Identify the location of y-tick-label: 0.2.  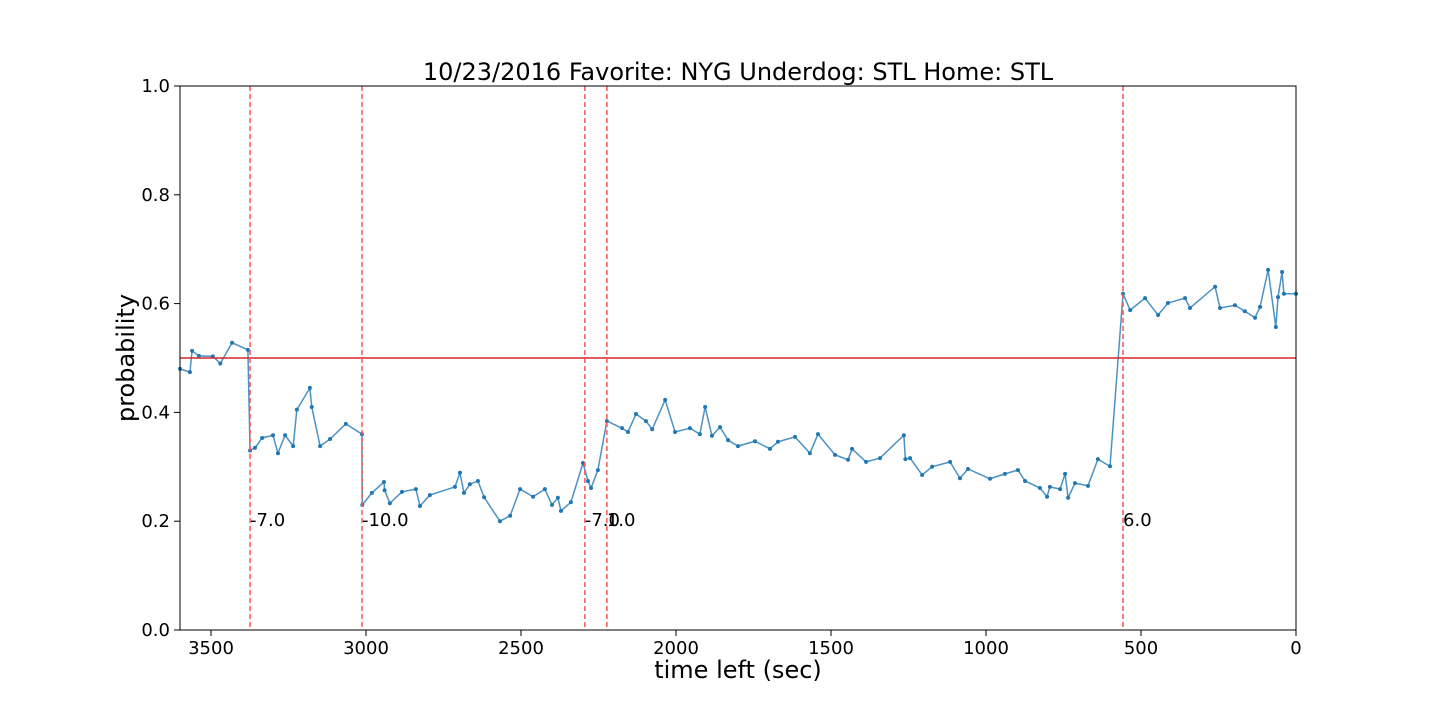
(155, 521).